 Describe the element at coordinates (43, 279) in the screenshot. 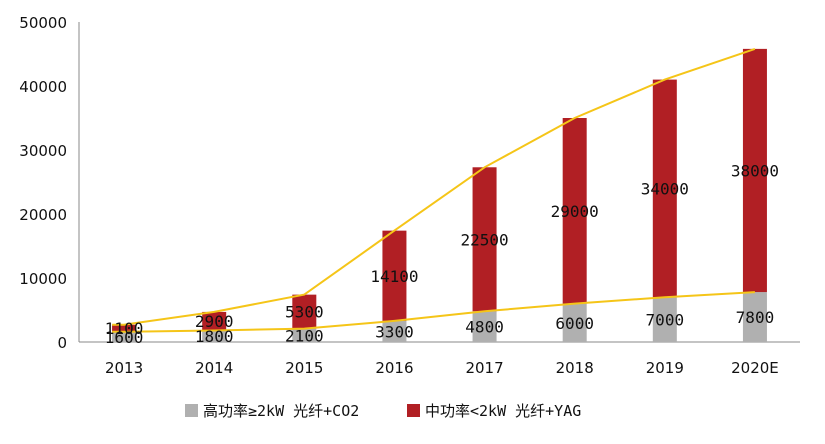

I see `y-tick-label: 10000` at that location.